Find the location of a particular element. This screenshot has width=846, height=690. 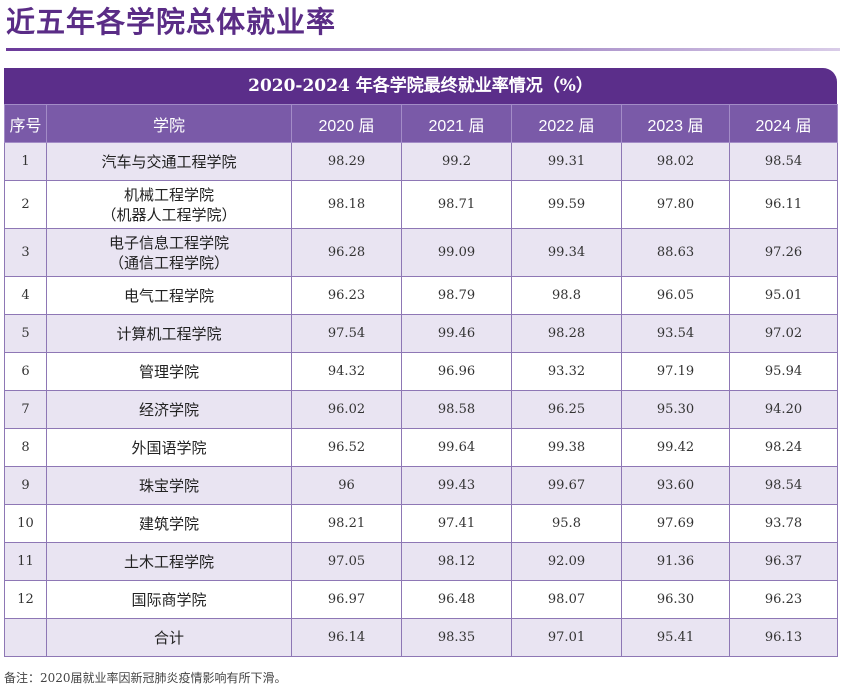

rate-cell: 99.67 is located at coordinates (566, 485).